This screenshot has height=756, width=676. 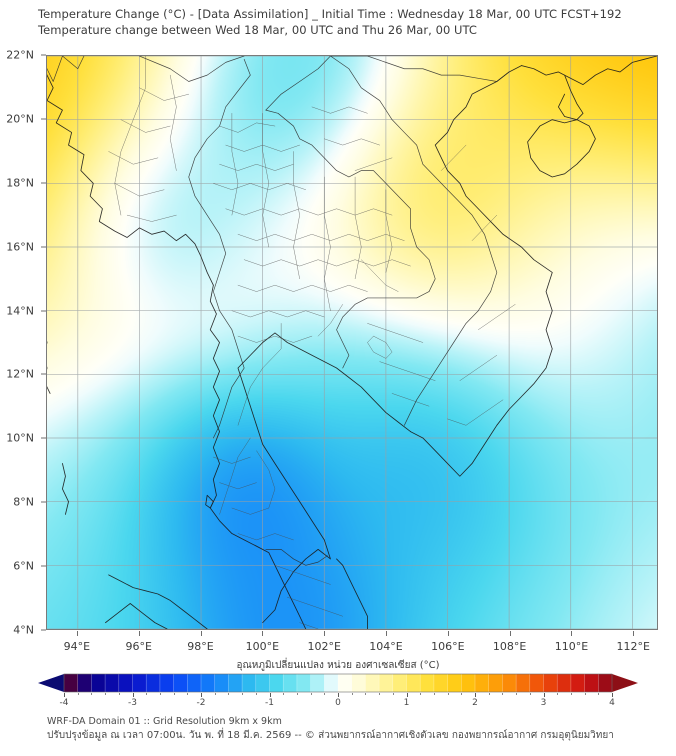 What do you see at coordinates (448, 646) in the screenshot?
I see `longitude-tick-label: 106°E` at bounding box center [448, 646].